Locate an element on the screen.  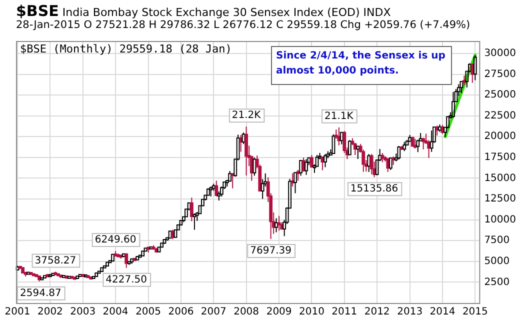
chart-title: $BSE India Bombay Stock Exchange 30 Sensex Index (EOD) INDX is located at coordinates (203, 11).